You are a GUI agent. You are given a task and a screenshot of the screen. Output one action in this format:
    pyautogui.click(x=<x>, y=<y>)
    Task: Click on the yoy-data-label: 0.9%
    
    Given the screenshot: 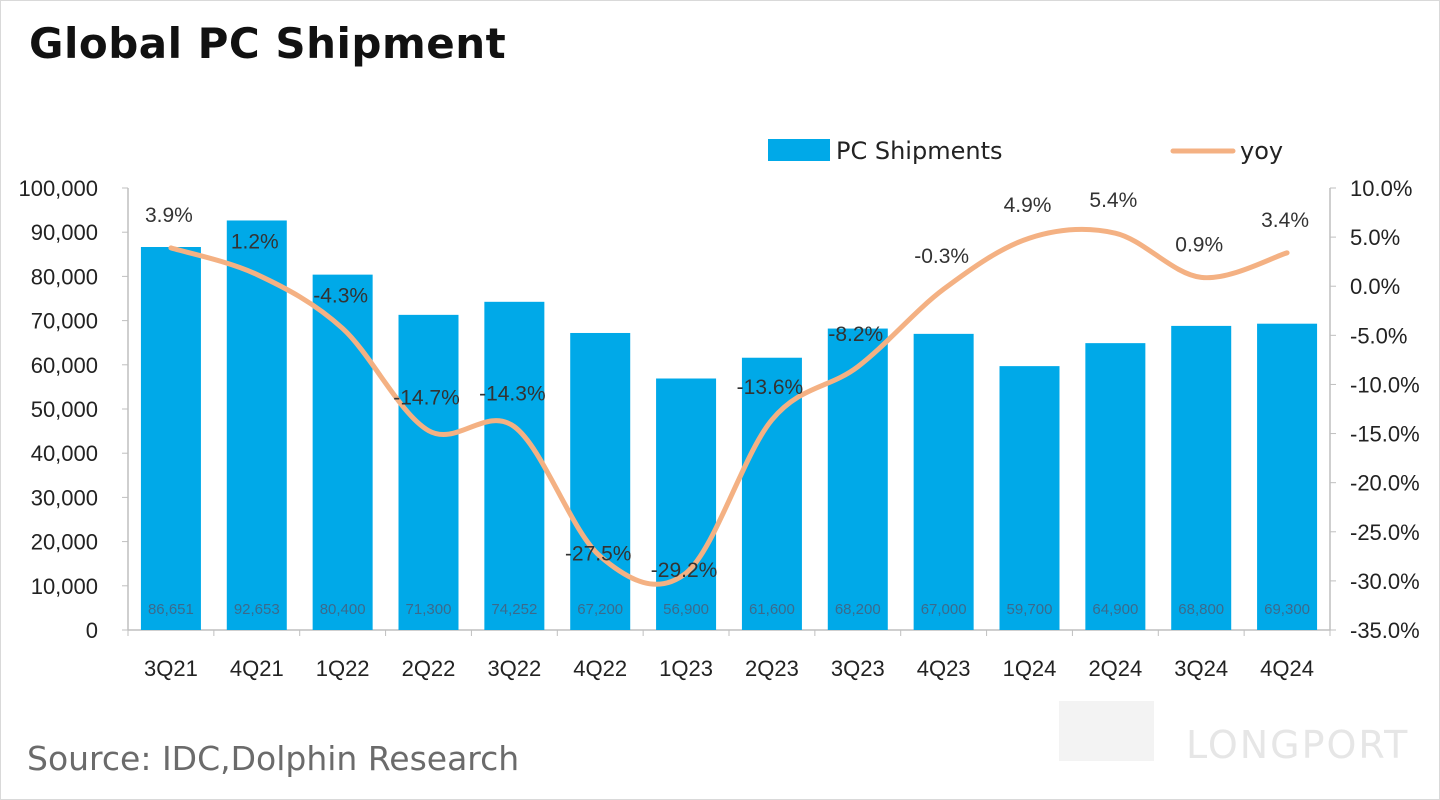 What is the action you would take?
    pyautogui.click(x=1199, y=244)
    